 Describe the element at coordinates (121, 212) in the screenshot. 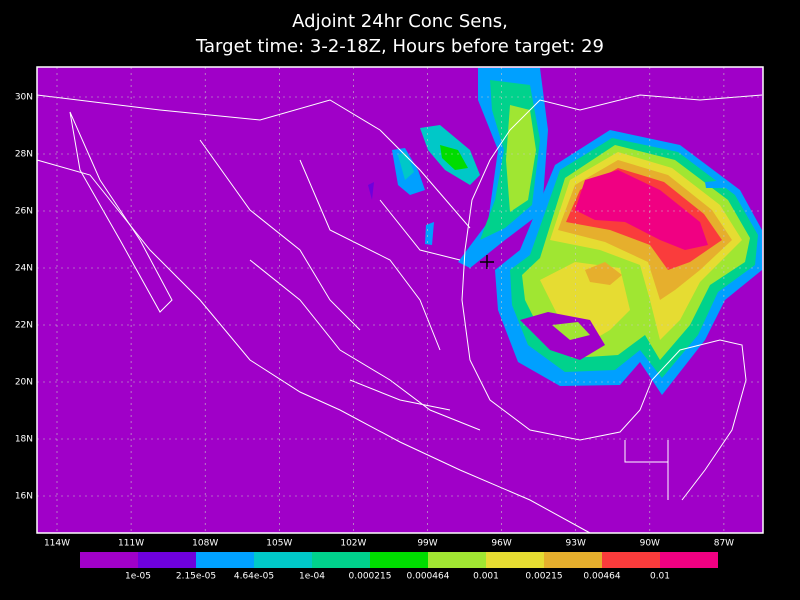

I see `coastline` at that location.